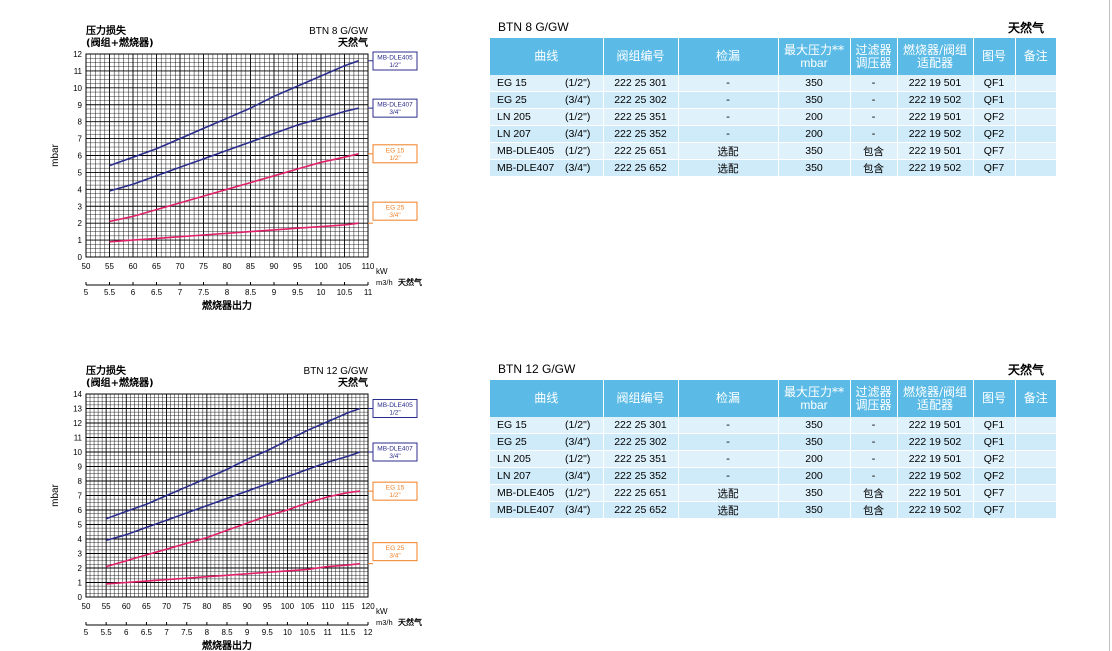 Image resolution: width=1112 pixels, height=651 pixels. Describe the element at coordinates (80, 525) in the screenshot. I see `y-tick-label: 5` at that location.